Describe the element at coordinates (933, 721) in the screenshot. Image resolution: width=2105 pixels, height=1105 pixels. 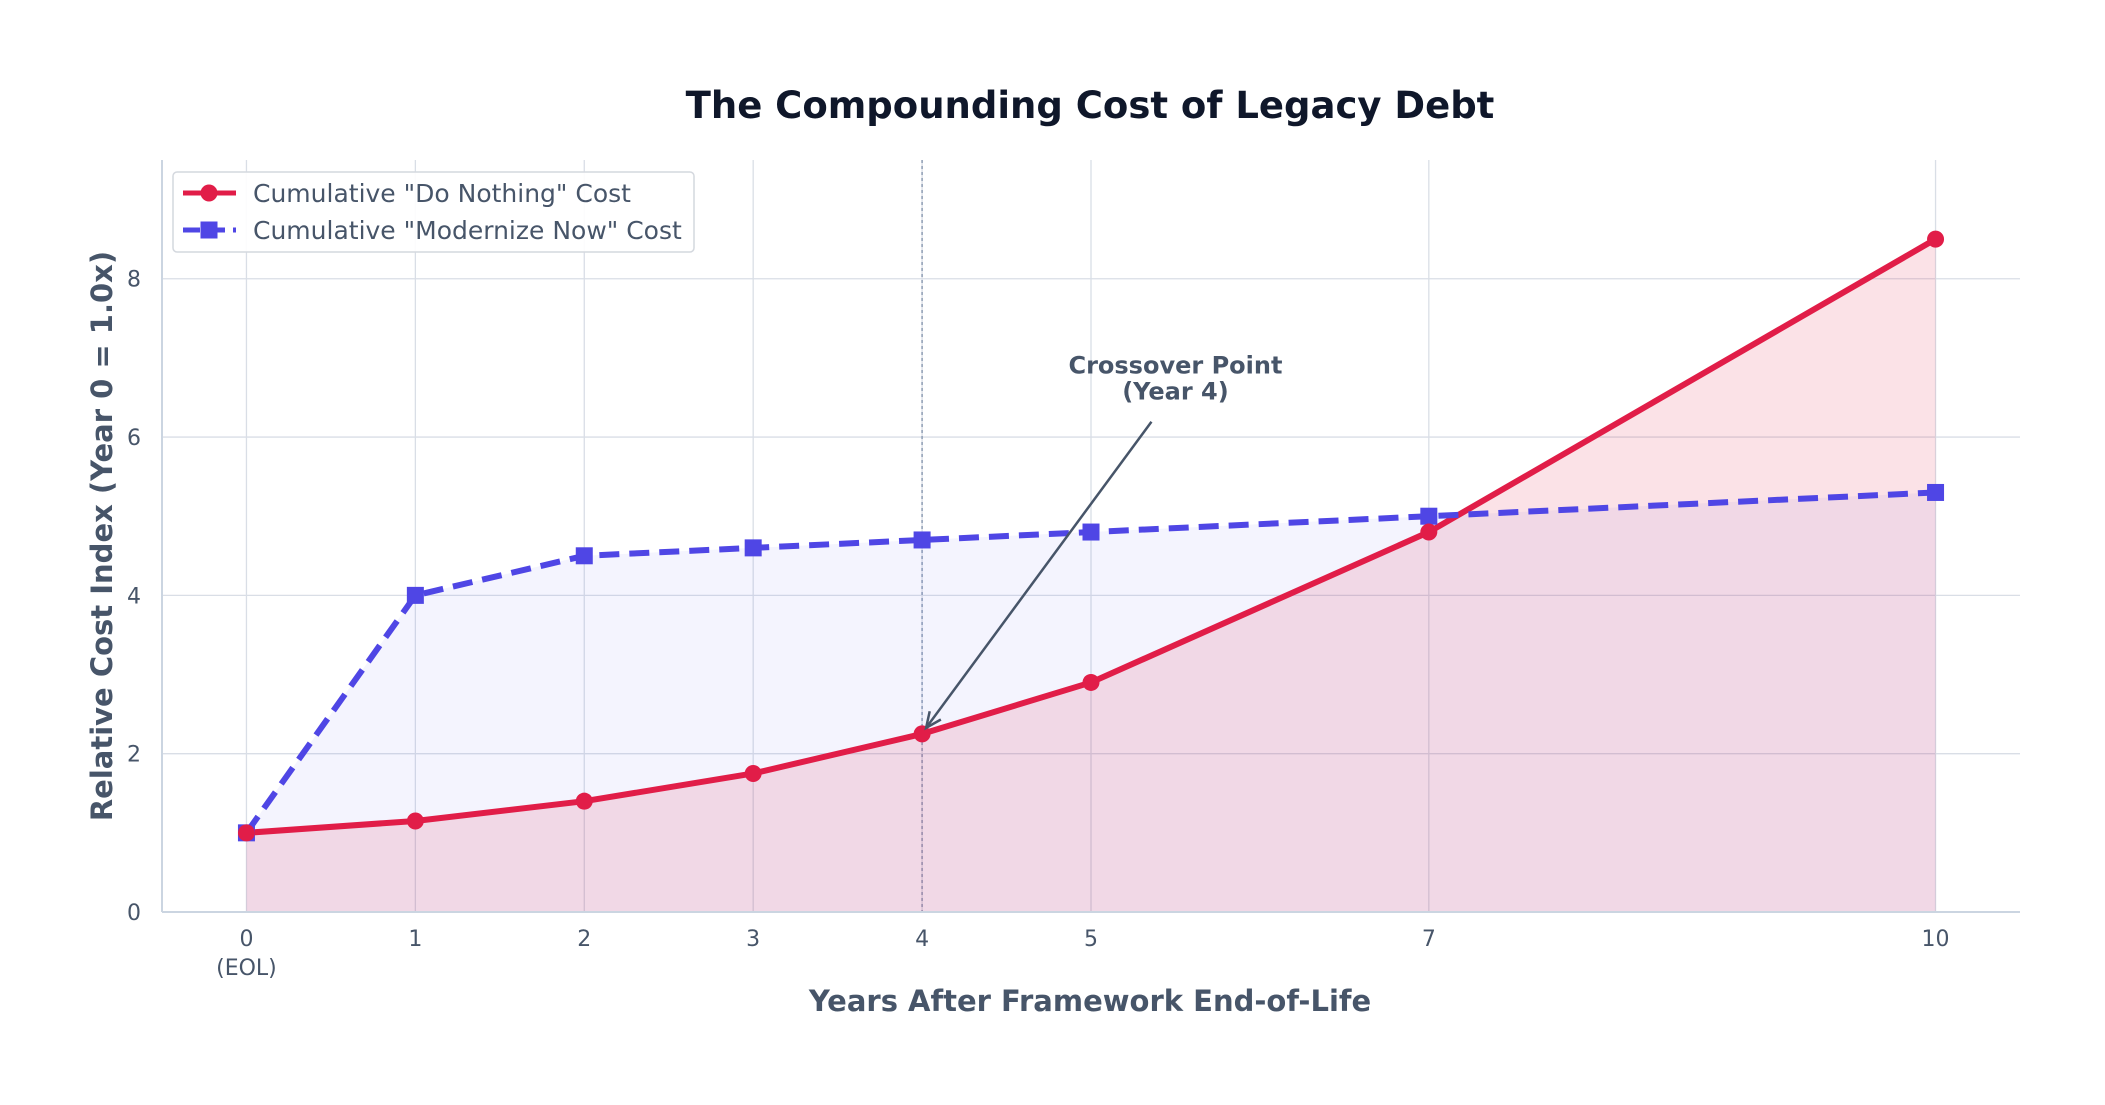
I see `annotation-arrow-head` at that location.